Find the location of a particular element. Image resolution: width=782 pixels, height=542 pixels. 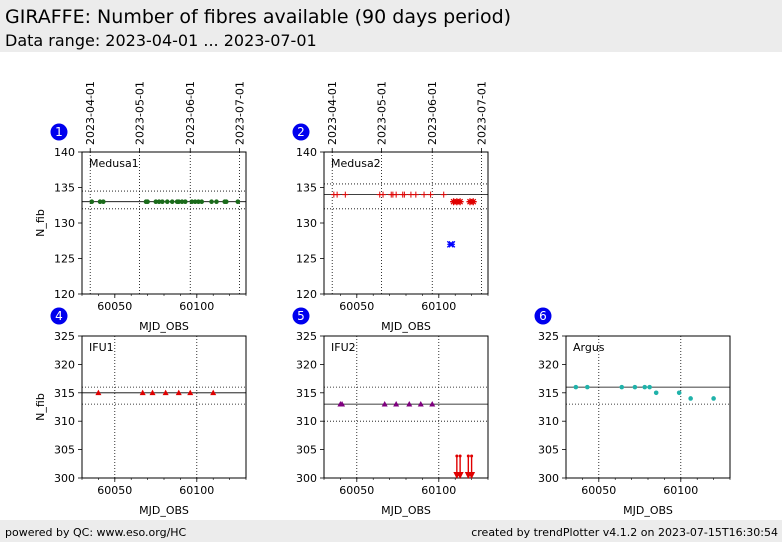

panel-badge-number: 1 is located at coordinates (59, 132).